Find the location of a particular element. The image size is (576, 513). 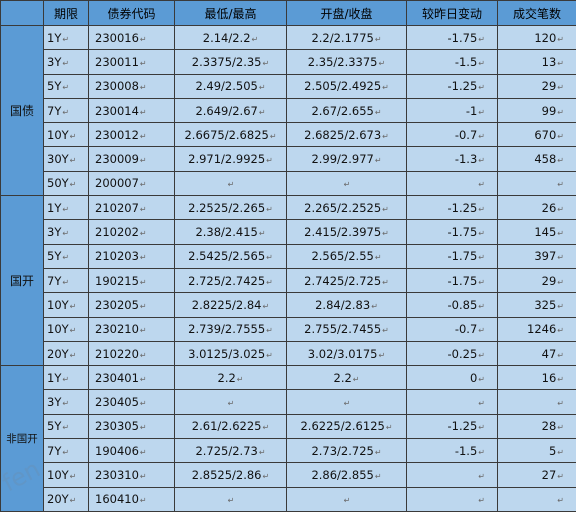

bond-code-value: 230016 is located at coordinates (117, 37).